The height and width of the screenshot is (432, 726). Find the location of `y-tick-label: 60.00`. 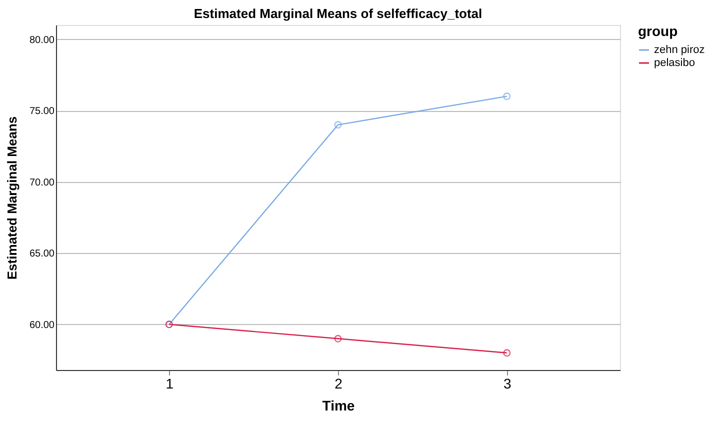

y-tick-label: 60.00 is located at coordinates (42, 325).